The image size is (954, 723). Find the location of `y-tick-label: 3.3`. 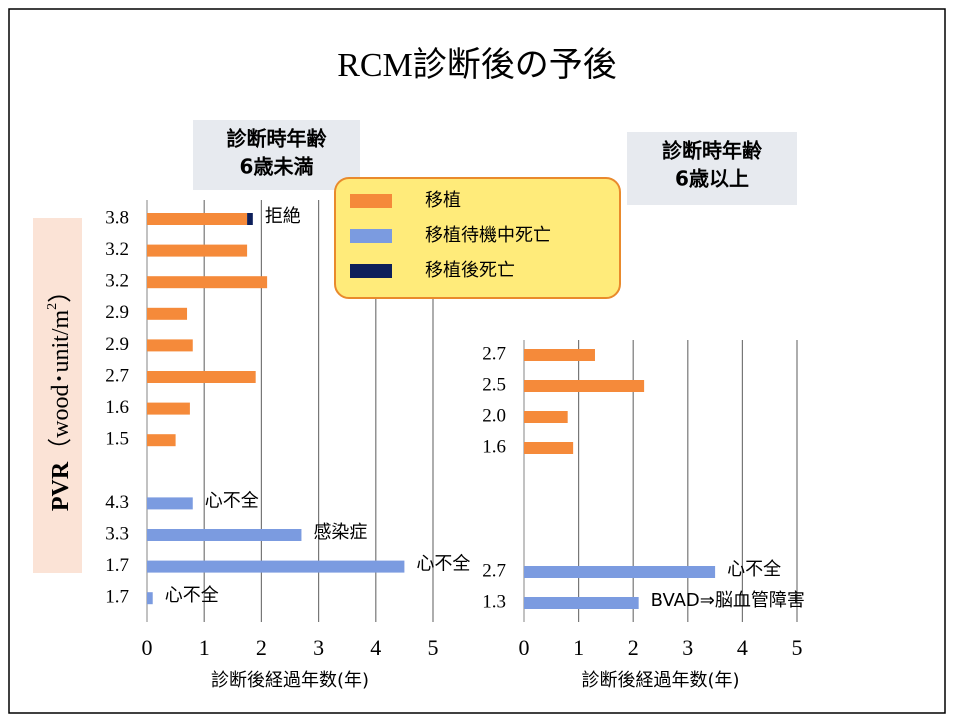

y-tick-label: 3.3 is located at coordinates (117, 533).